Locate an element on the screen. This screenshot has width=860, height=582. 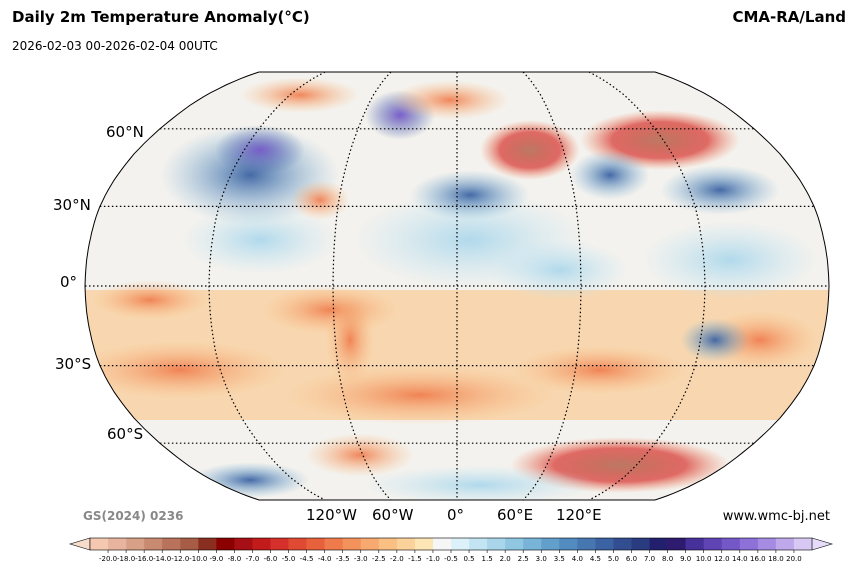
colorbar-tick-label: 12.0 is located at coordinates (722, 559).